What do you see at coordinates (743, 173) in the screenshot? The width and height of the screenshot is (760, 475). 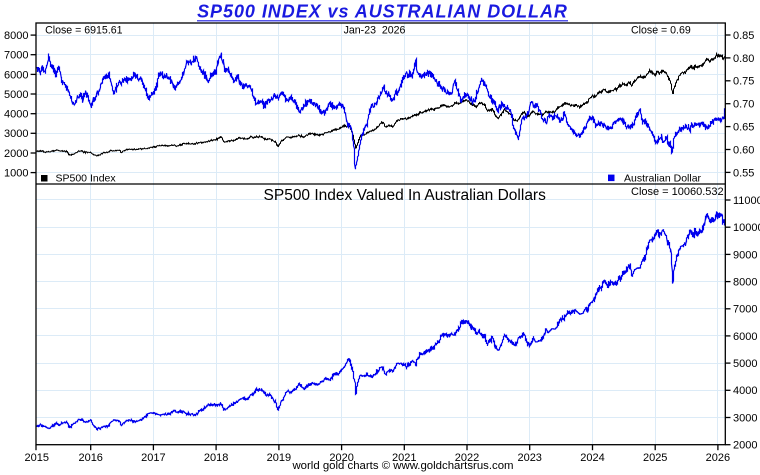 I see `svg-text: 0.55` at bounding box center [743, 173].